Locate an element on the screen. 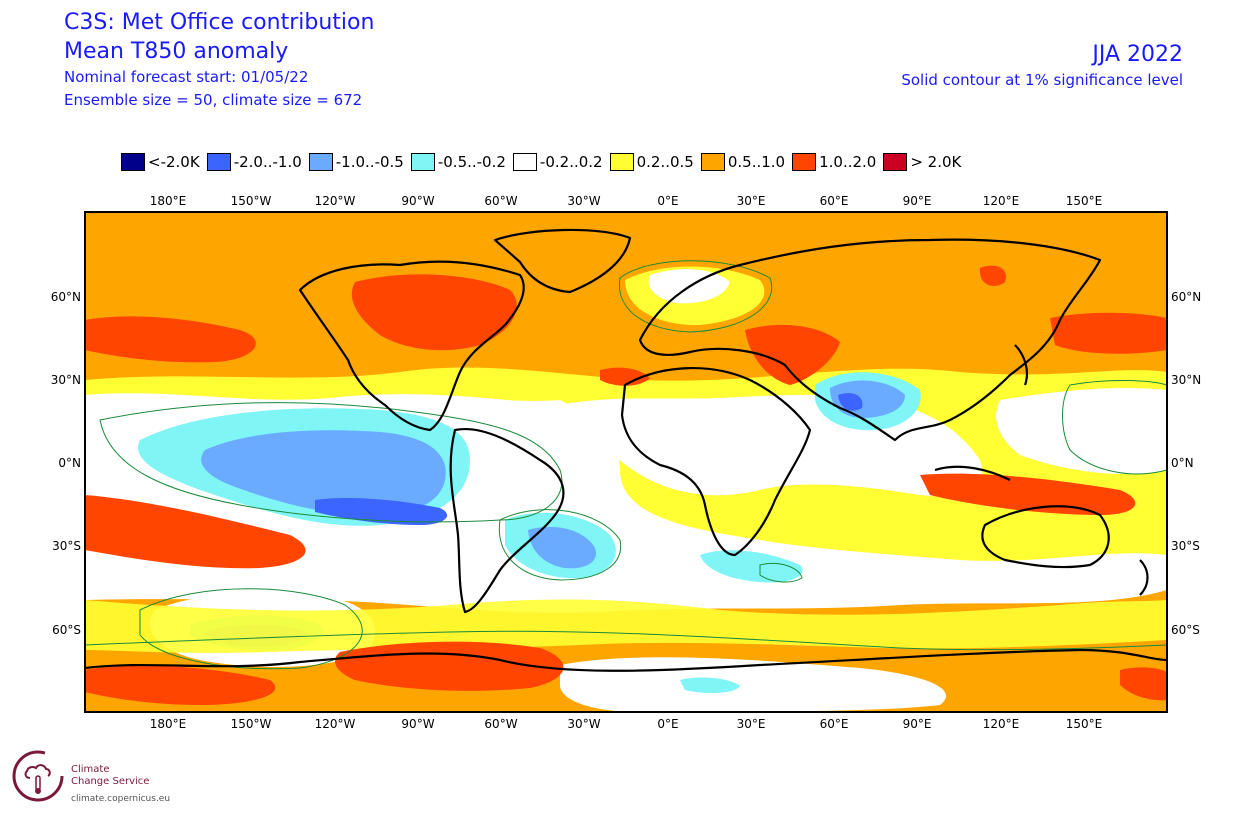  continent-japan is located at coordinates (1021, 365).